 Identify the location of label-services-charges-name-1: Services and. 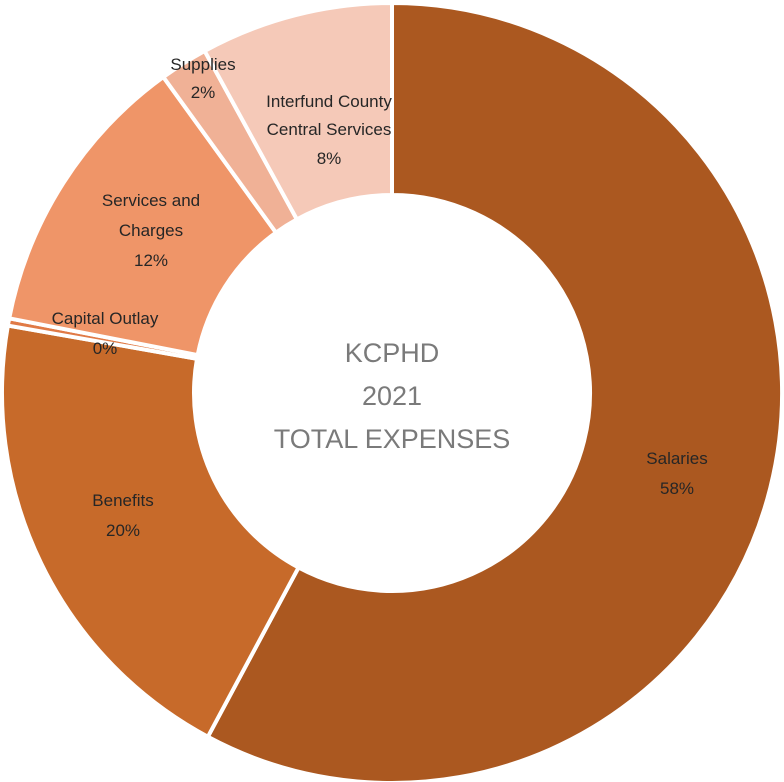
(151, 200).